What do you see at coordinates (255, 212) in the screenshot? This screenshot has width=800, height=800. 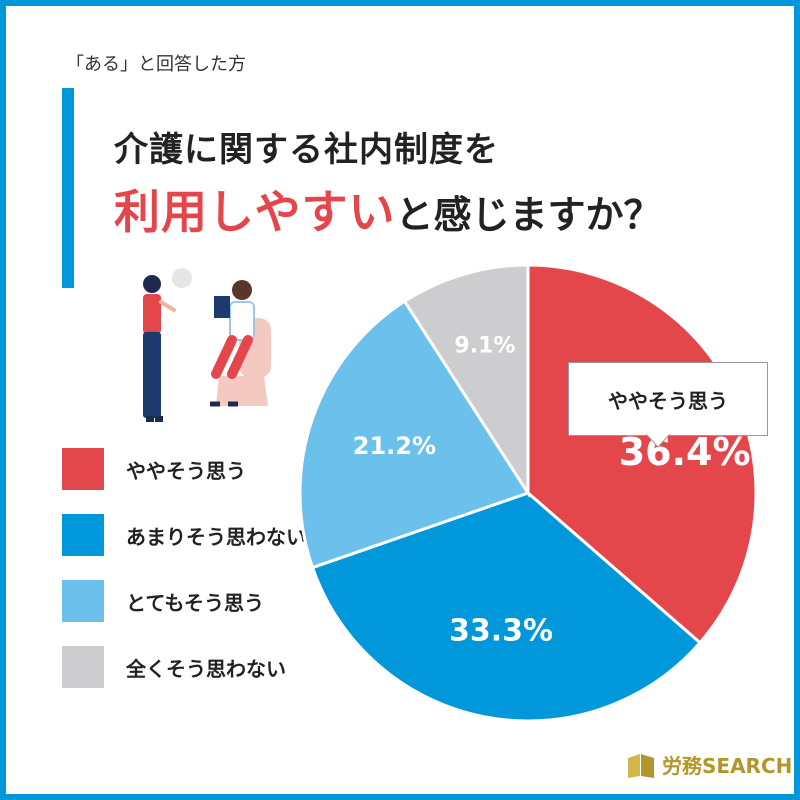 I see `title-highlight: 利用しやすい` at bounding box center [255, 212].